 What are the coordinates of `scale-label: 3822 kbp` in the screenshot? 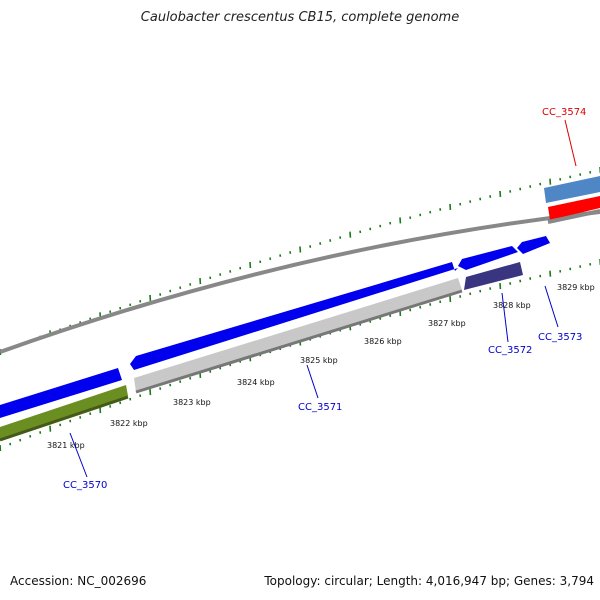 It's located at (129, 423).